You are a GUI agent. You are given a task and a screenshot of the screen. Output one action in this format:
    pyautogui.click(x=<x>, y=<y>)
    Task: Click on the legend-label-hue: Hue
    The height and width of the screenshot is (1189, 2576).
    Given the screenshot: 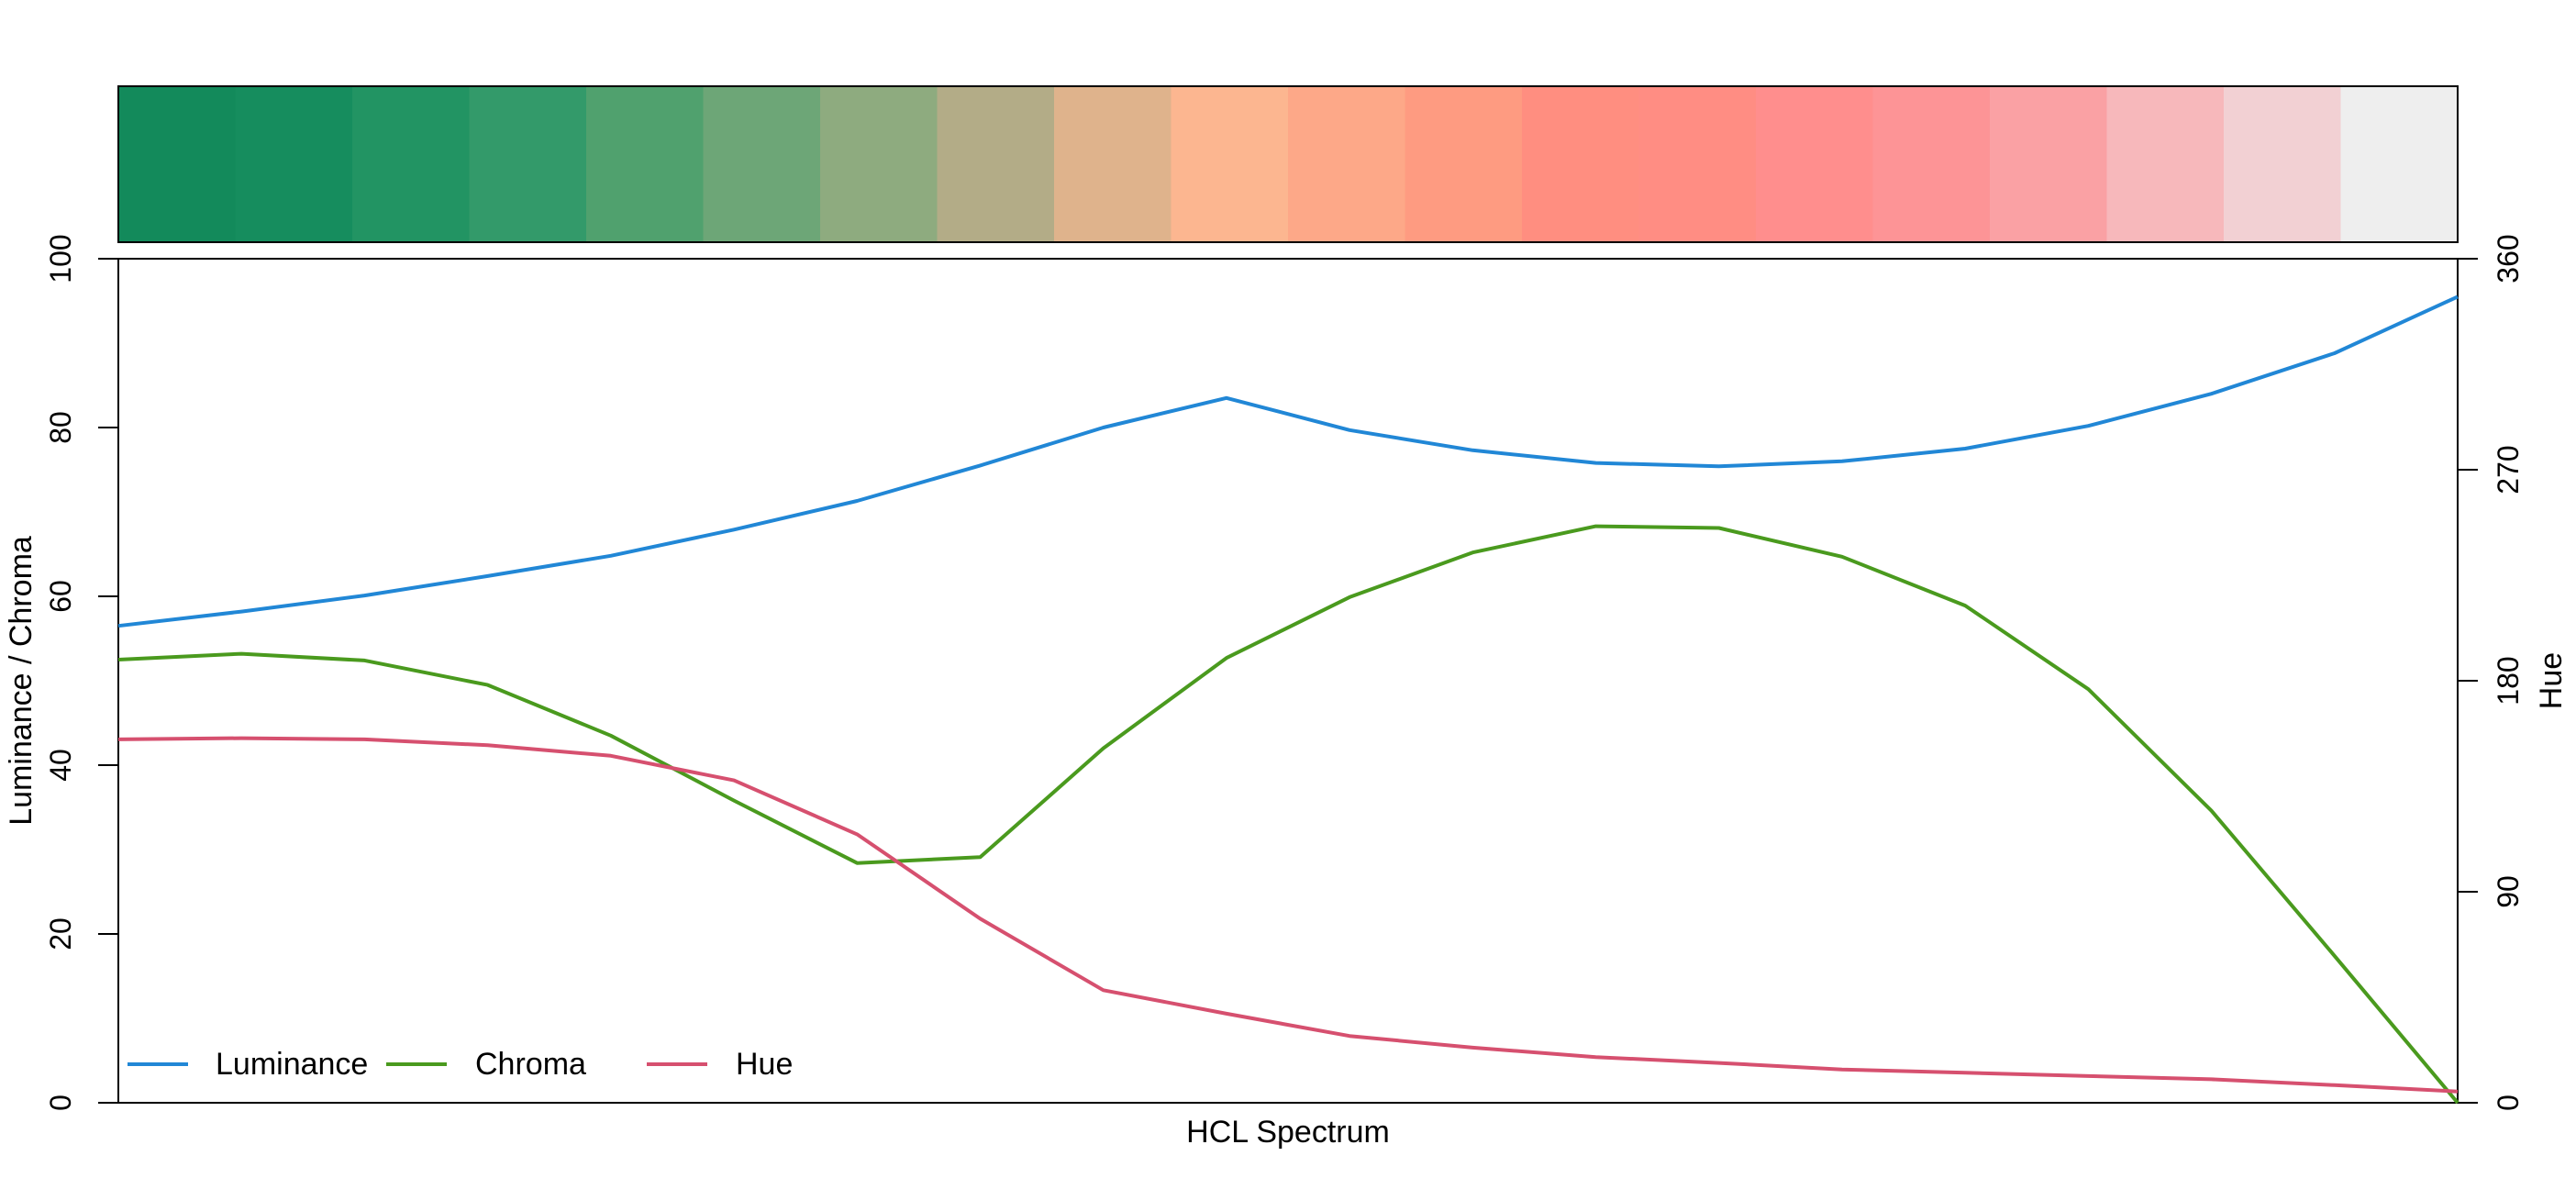 What is the action you would take?
    pyautogui.click(x=764, y=1064)
    